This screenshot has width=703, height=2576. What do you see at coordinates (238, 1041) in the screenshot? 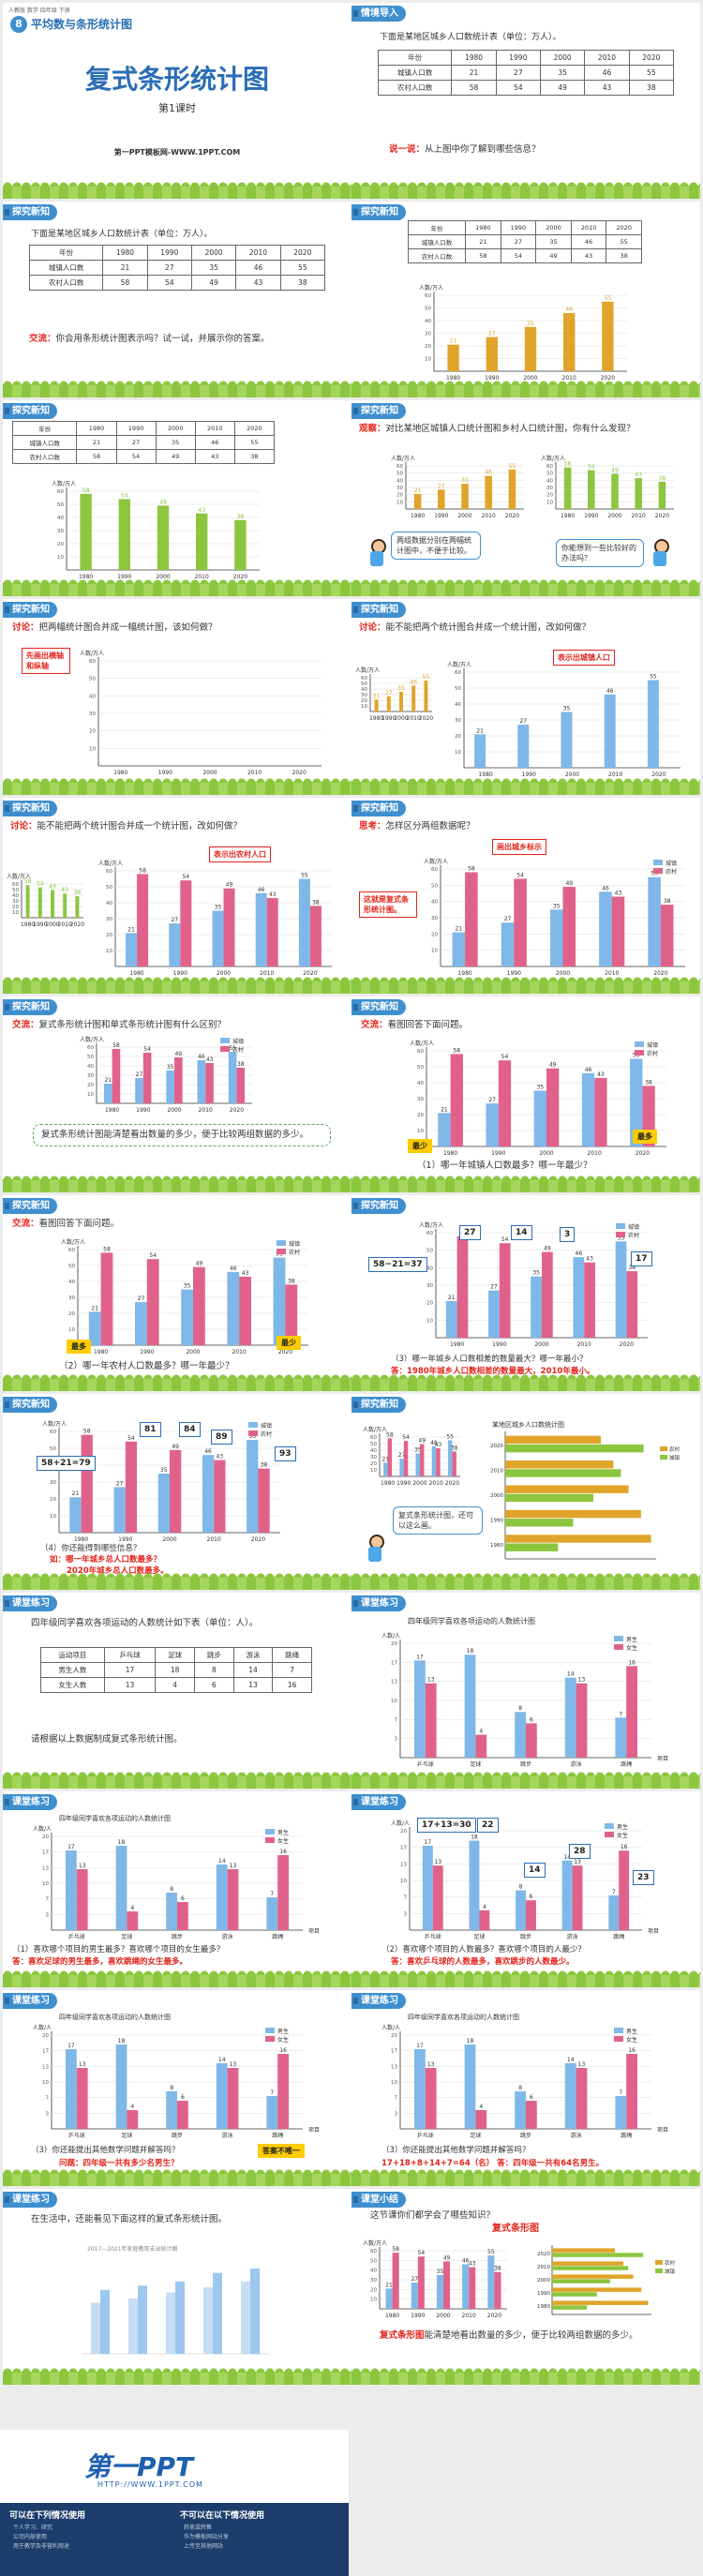
I see `legend-label: 城镇` at bounding box center [238, 1041].